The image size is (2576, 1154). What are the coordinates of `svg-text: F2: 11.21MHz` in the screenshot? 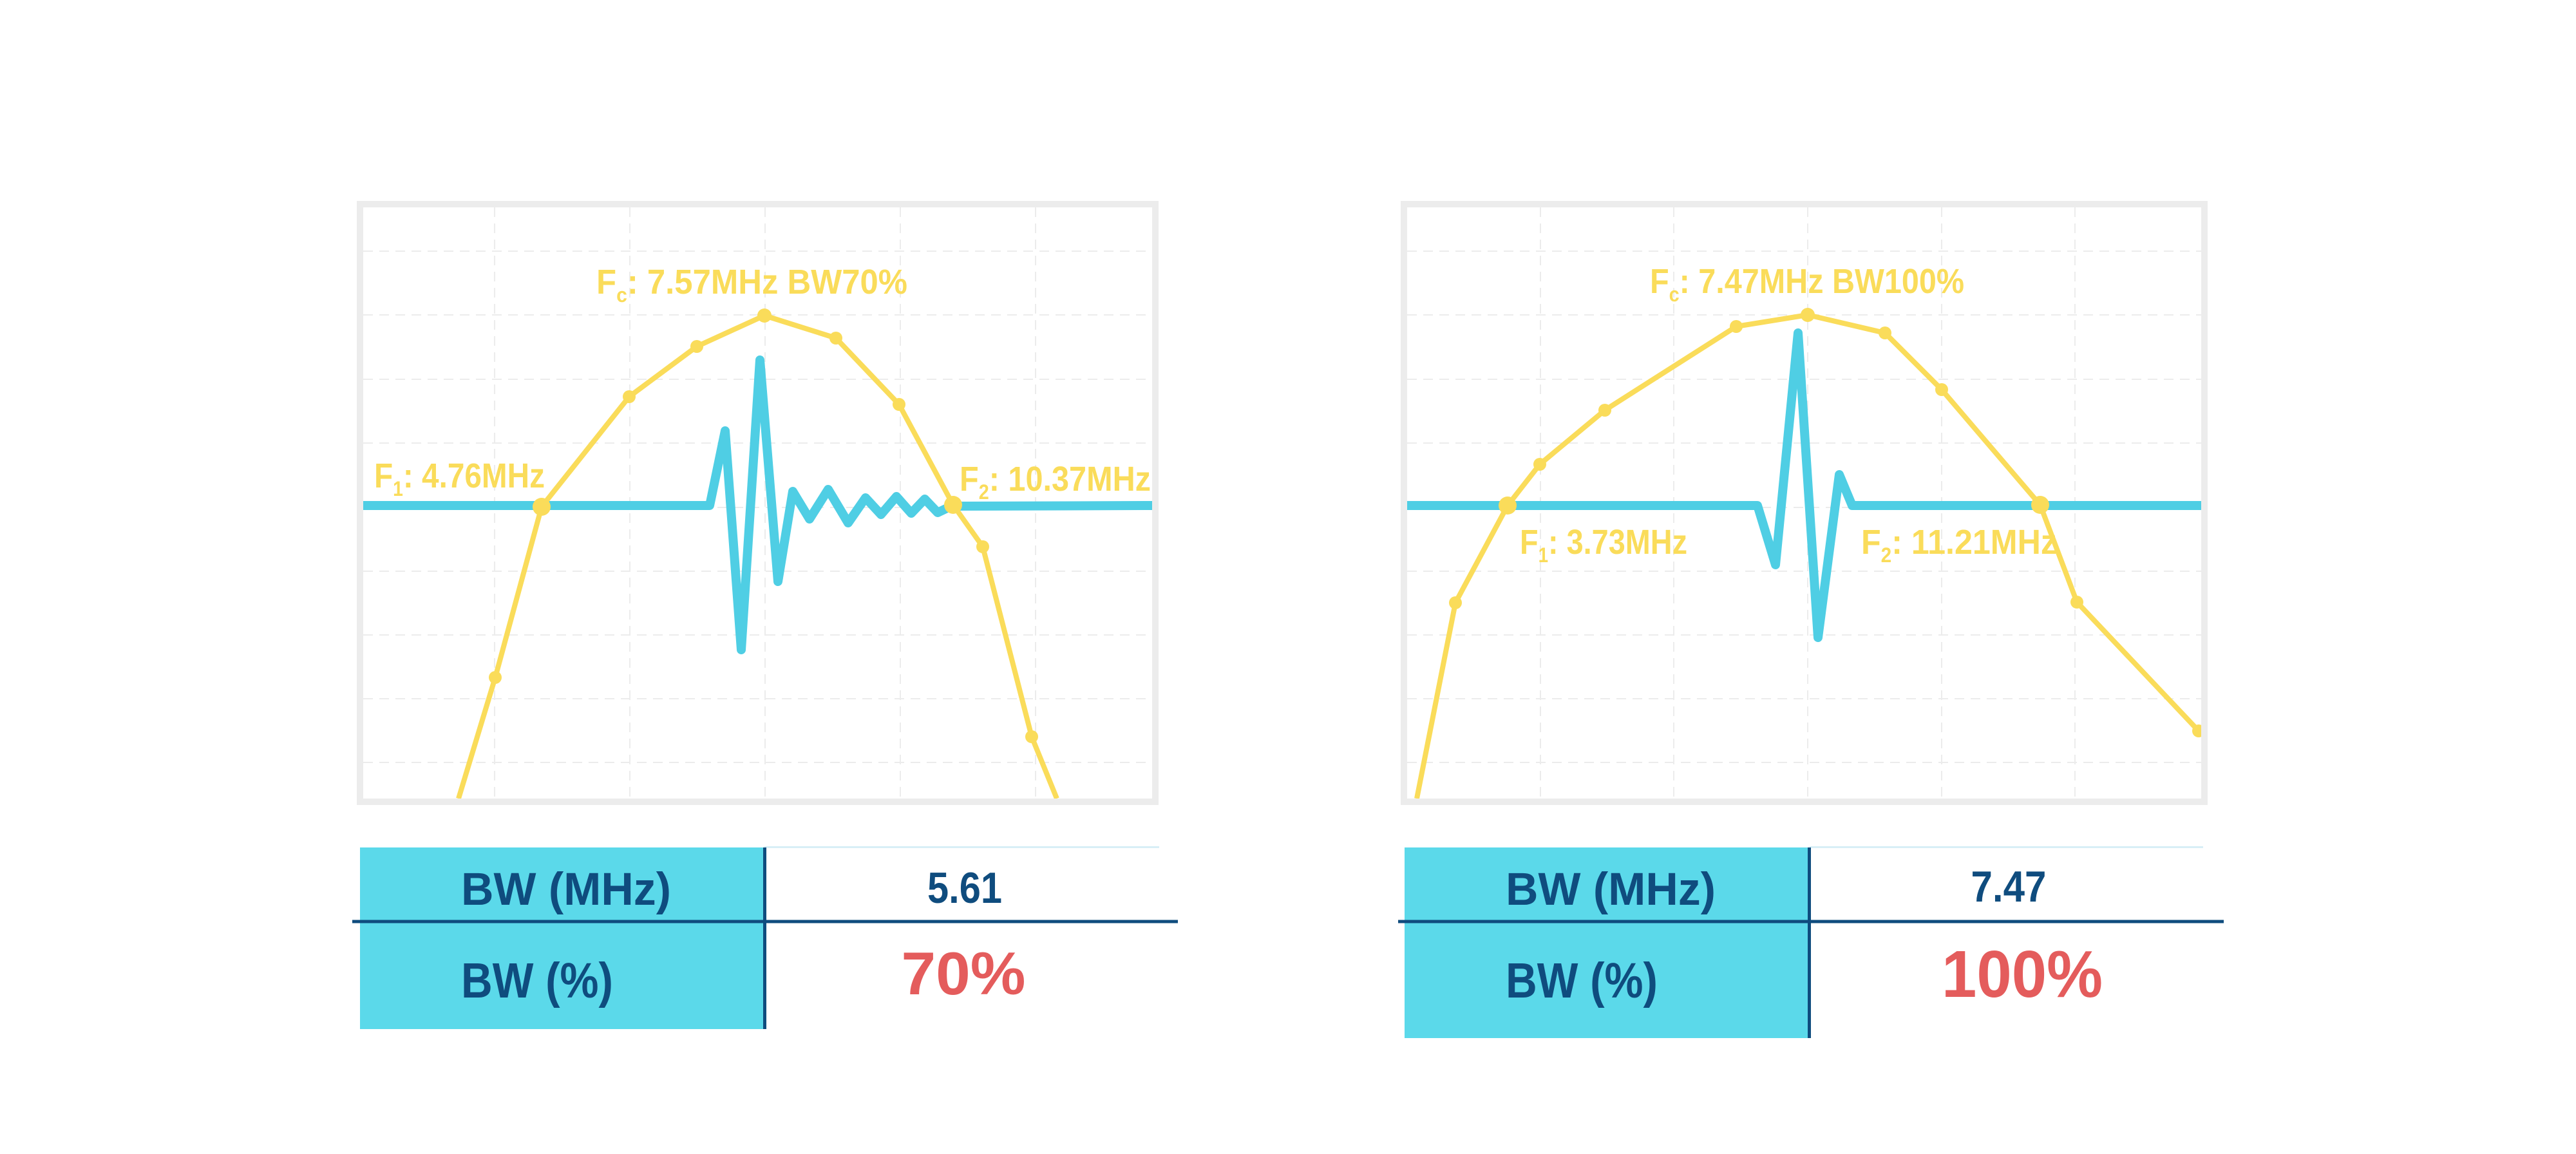 It's located at (1959, 545).